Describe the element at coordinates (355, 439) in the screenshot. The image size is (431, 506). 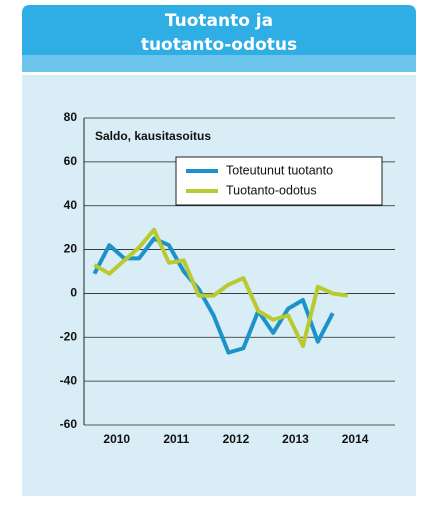
I see `x-tick-label: 2014` at that location.